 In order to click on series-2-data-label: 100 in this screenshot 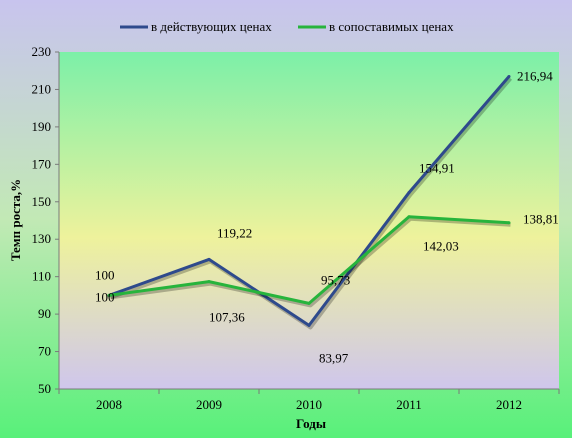, I will do `click(105, 296)`.